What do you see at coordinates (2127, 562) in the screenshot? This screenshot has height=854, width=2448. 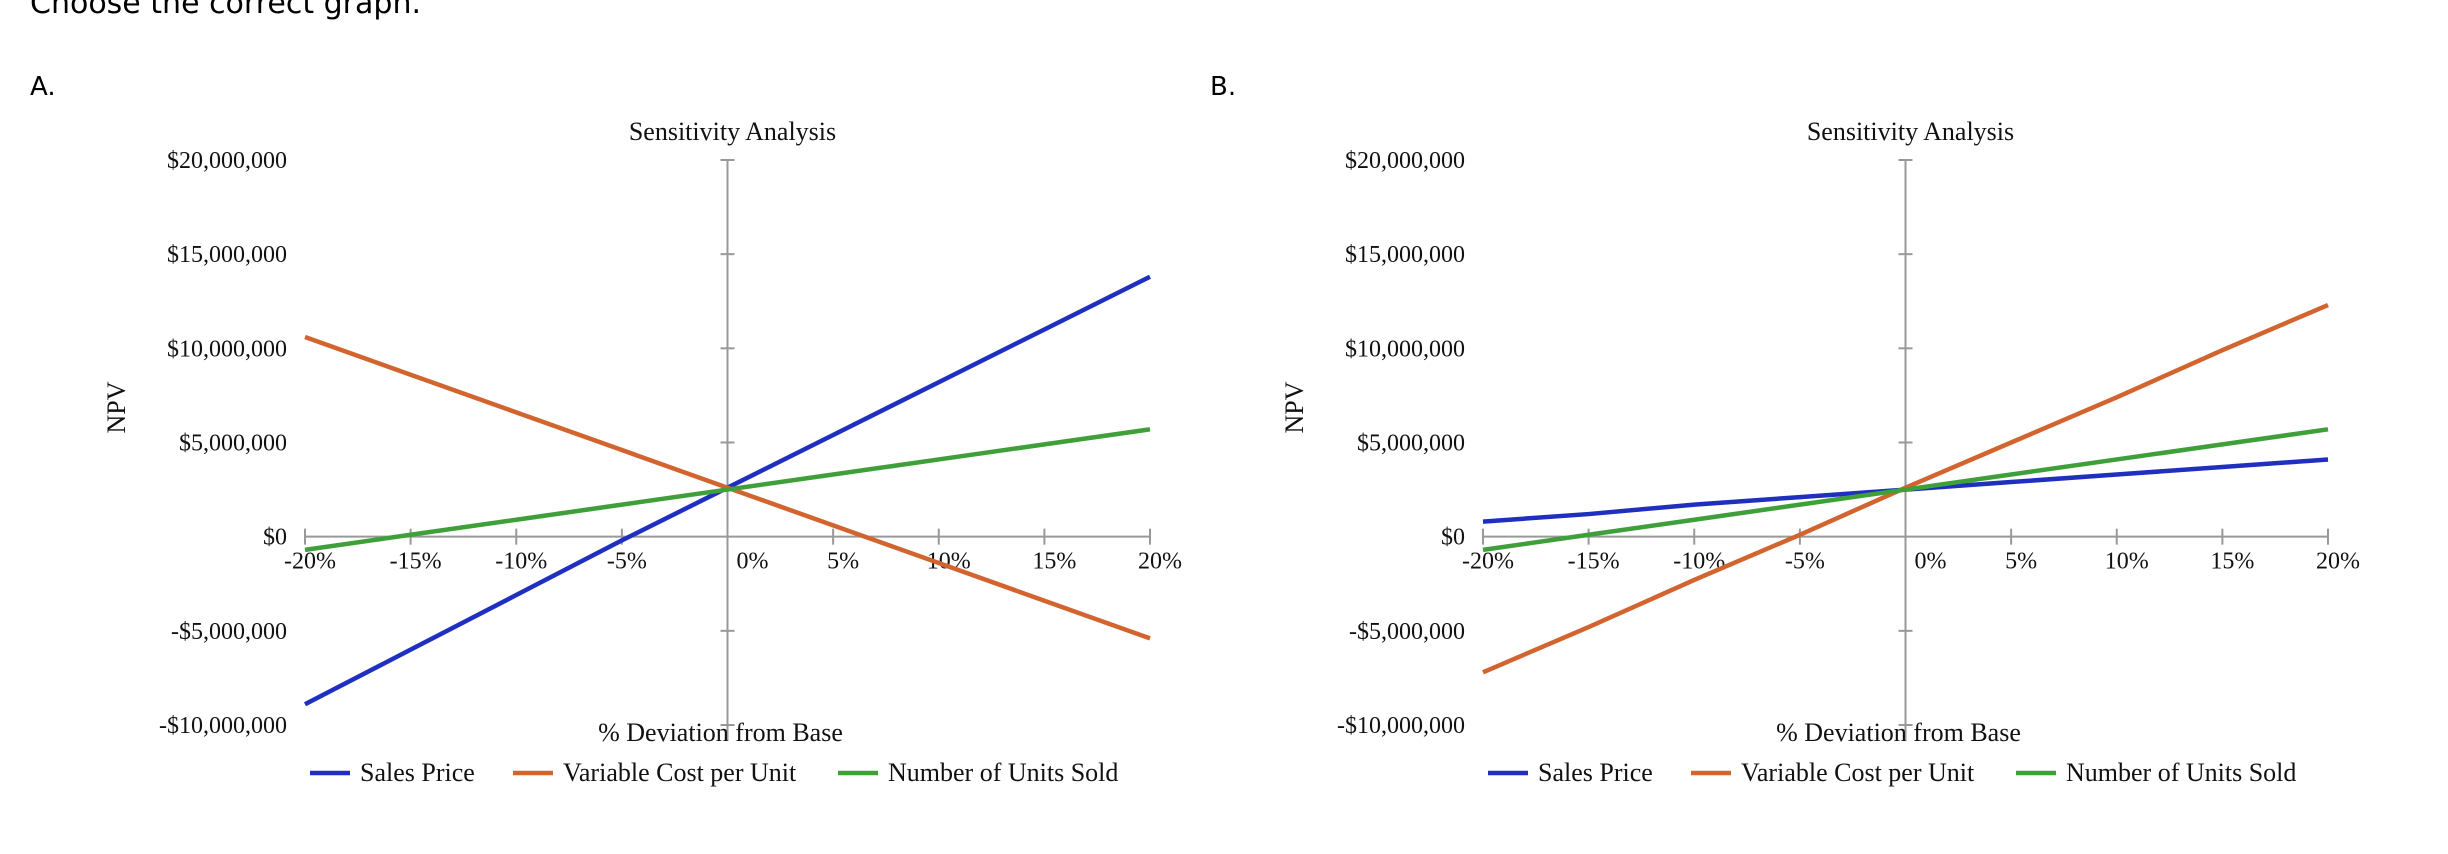 I see `x-tick-label: 10%` at bounding box center [2127, 562].